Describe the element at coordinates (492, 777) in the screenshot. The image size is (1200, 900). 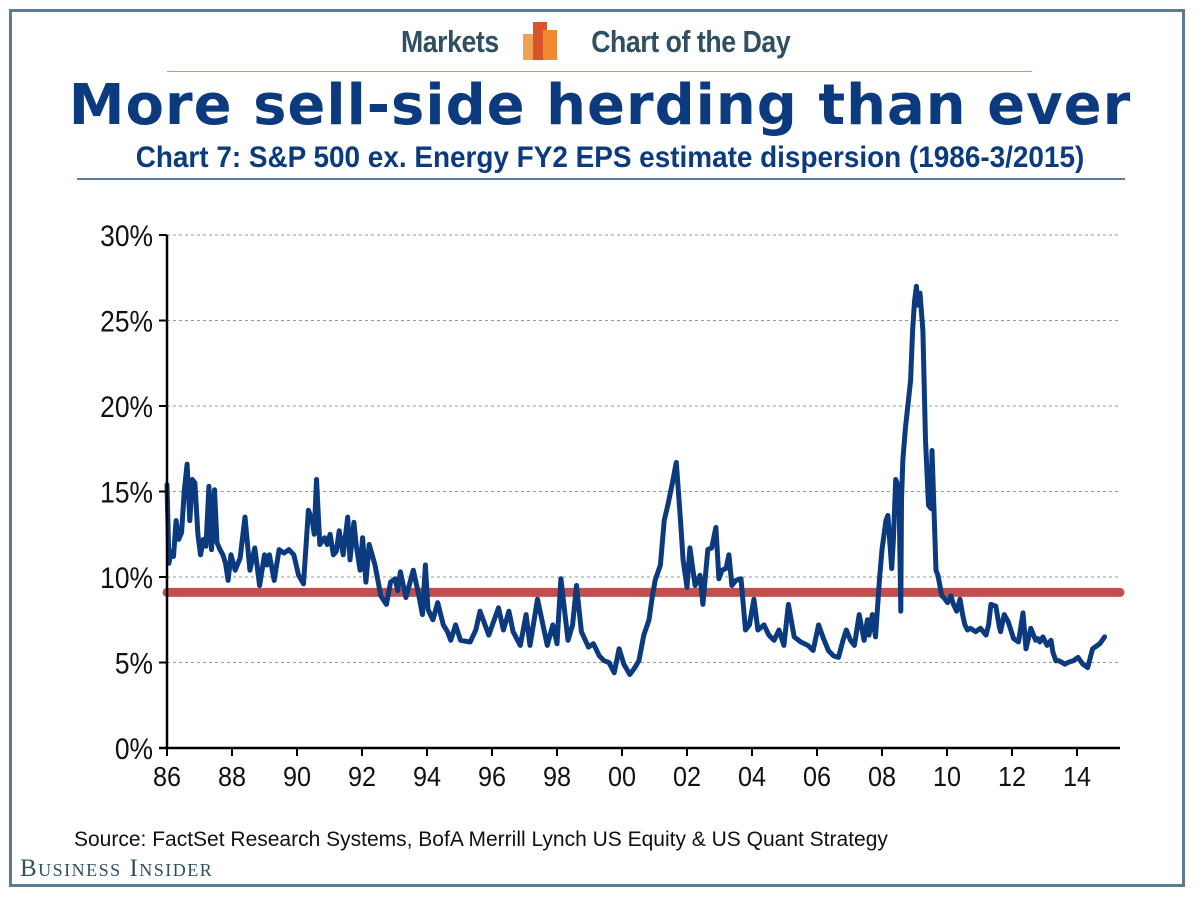
I see `x-tick-label: 96` at that location.